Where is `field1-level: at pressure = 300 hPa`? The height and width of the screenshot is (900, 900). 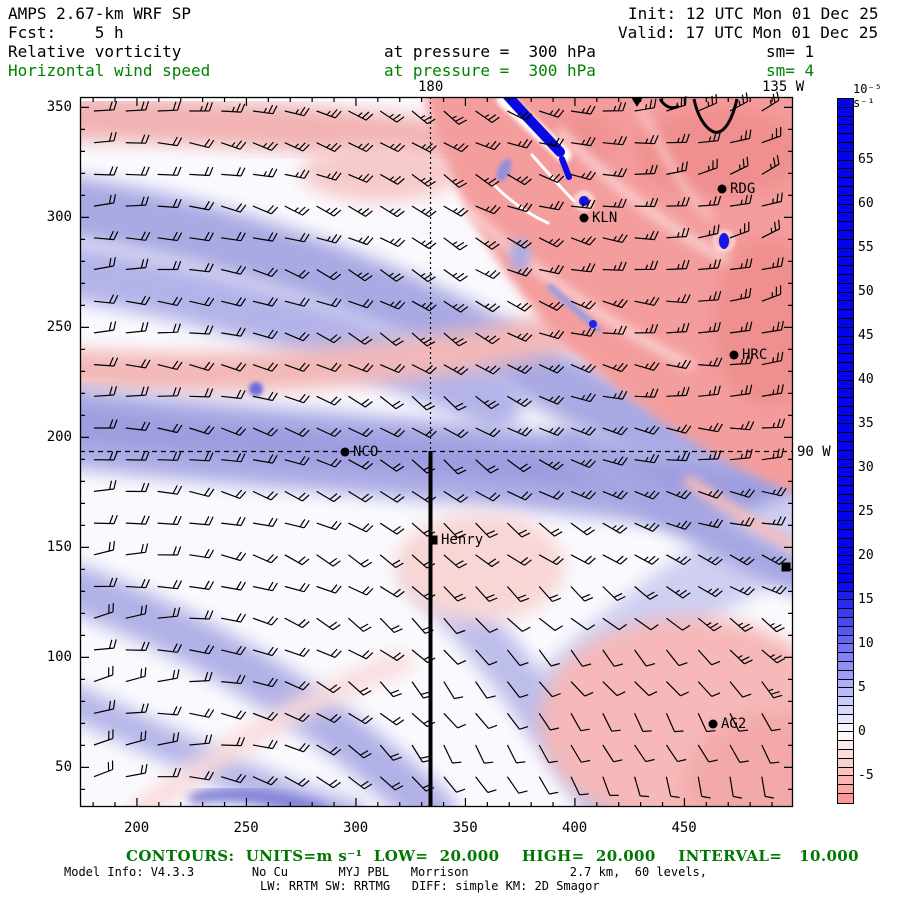
field1-level: at pressure = 300 hPa is located at coordinates (490, 51).